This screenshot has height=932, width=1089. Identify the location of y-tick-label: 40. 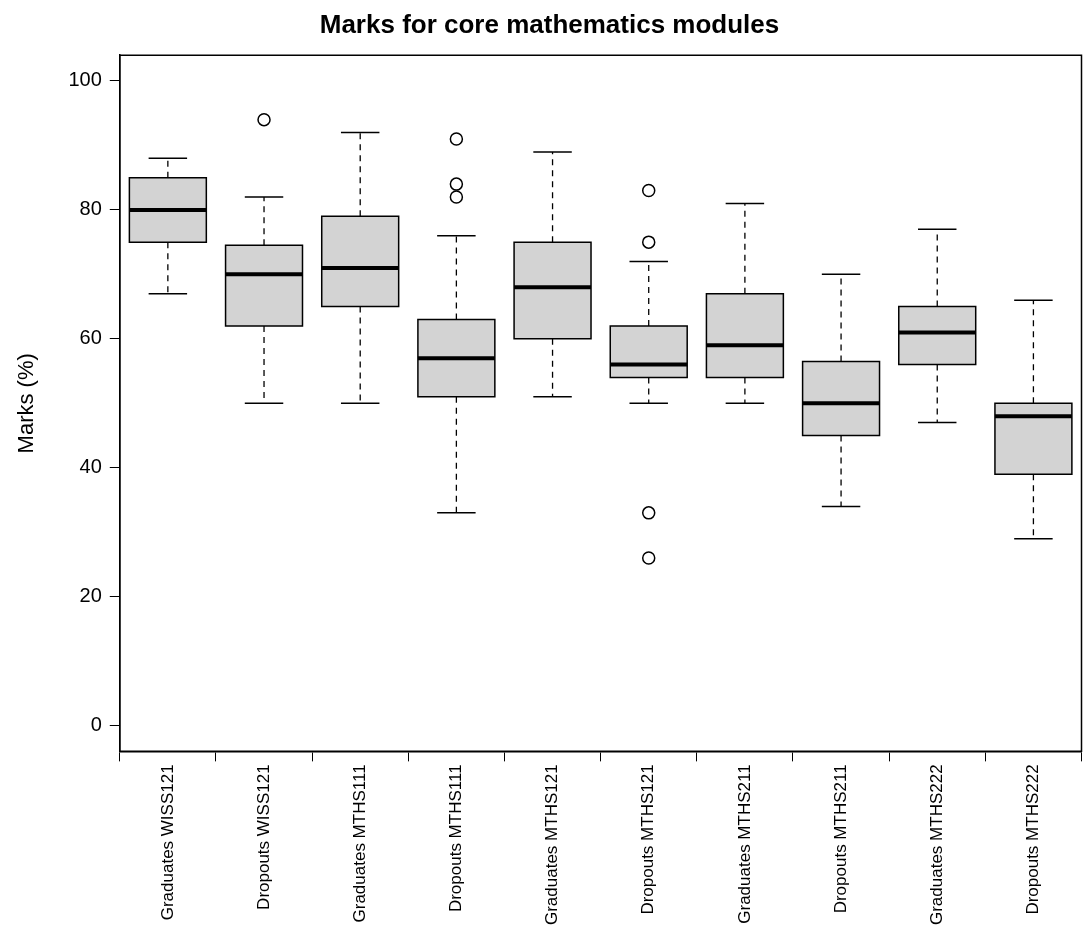
(90, 466).